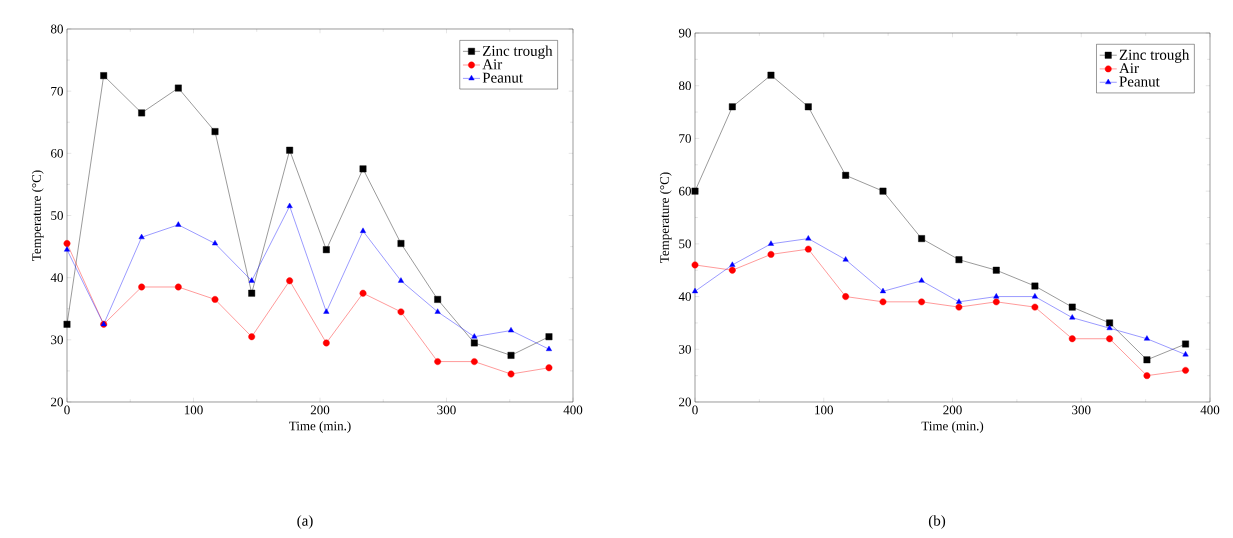  I want to click on text: (a), so click(305, 522).